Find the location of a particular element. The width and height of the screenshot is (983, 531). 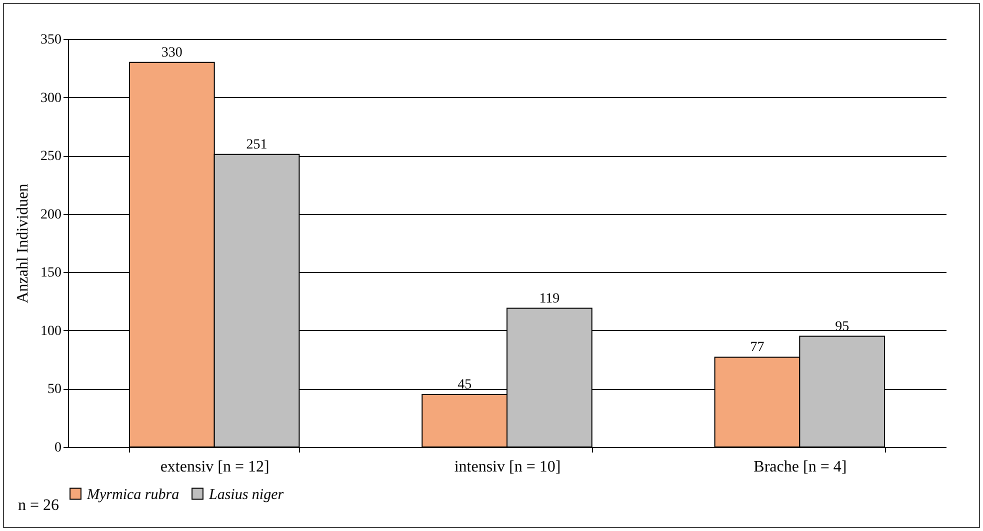

x-tick-label: extensiv [n = 12] is located at coordinates (215, 467).